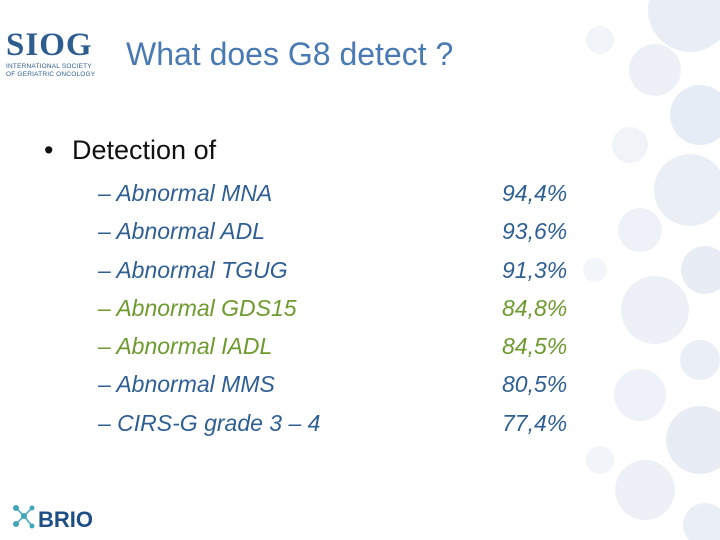 This screenshot has height=540, width=720. I want to click on siog-logo-word: SIOG, so click(49, 45).